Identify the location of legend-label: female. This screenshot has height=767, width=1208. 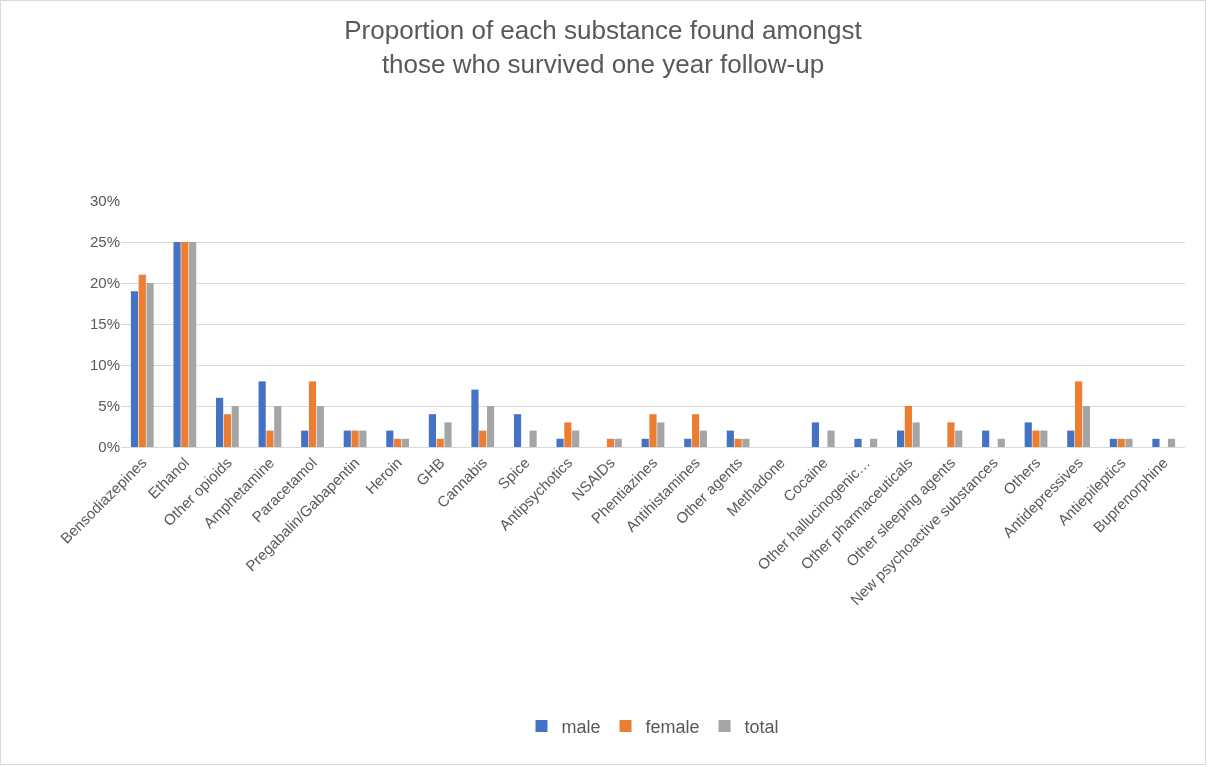
(672, 726).